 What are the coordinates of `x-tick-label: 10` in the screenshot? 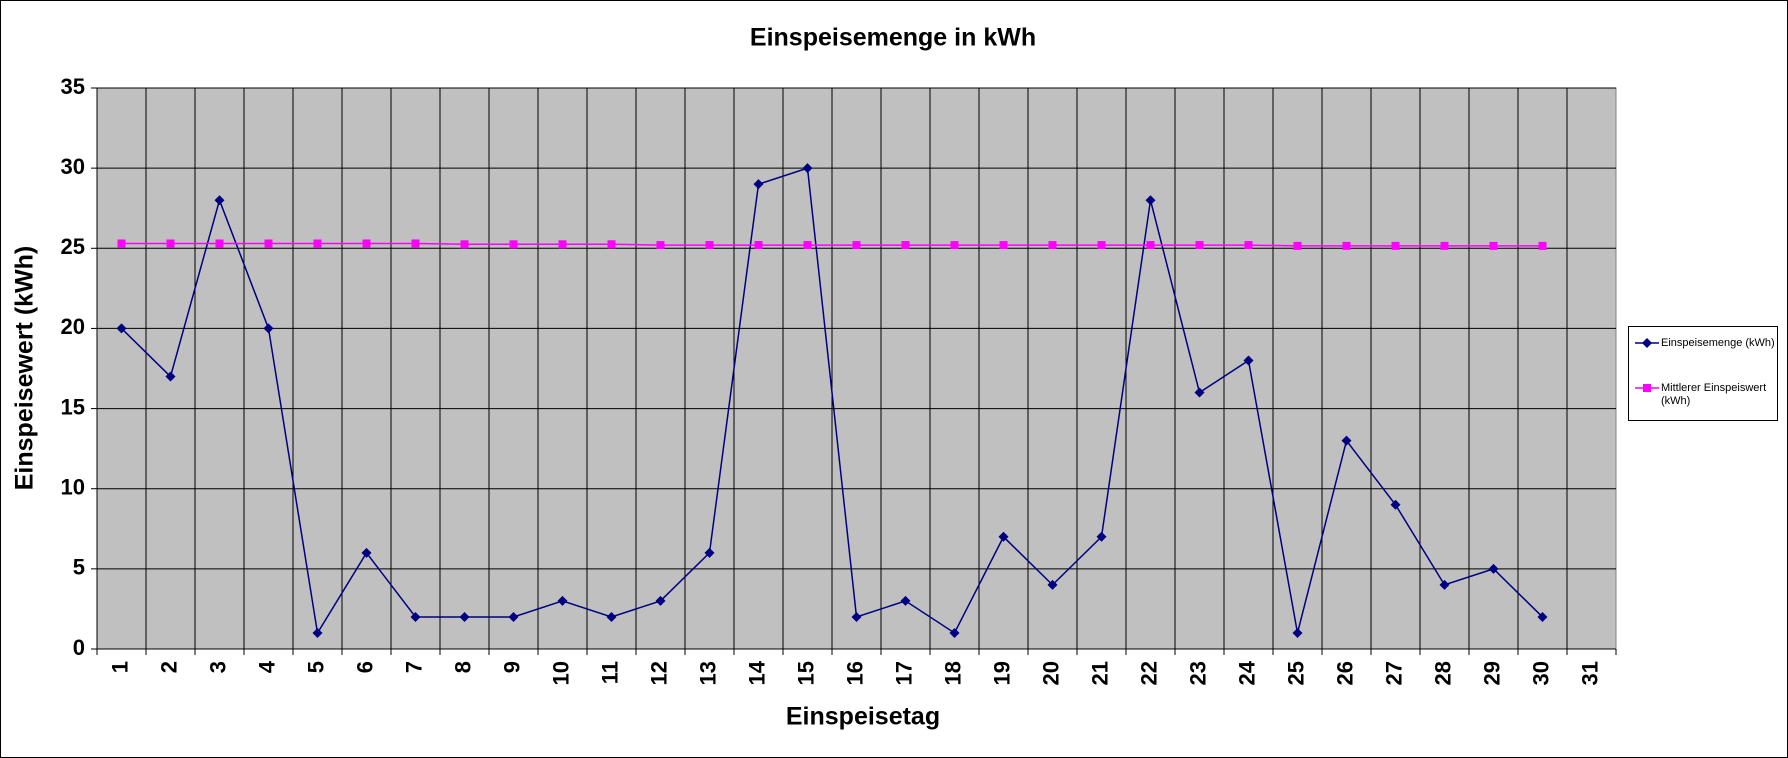 It's located at (560, 673).